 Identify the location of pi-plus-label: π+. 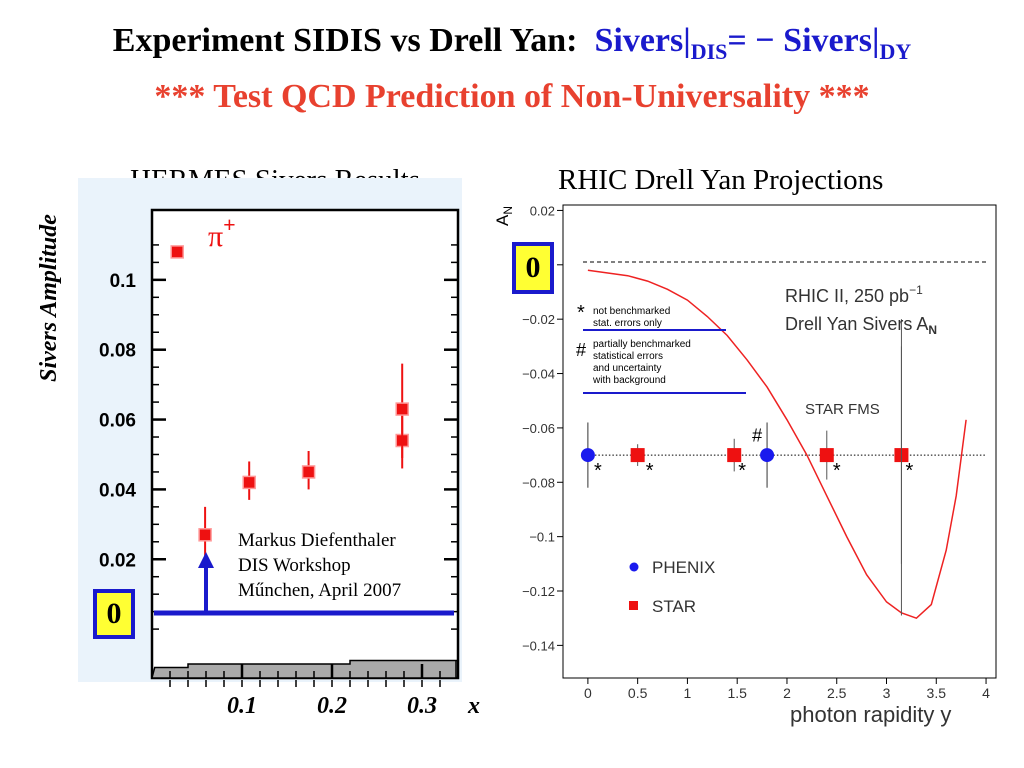
(222, 232).